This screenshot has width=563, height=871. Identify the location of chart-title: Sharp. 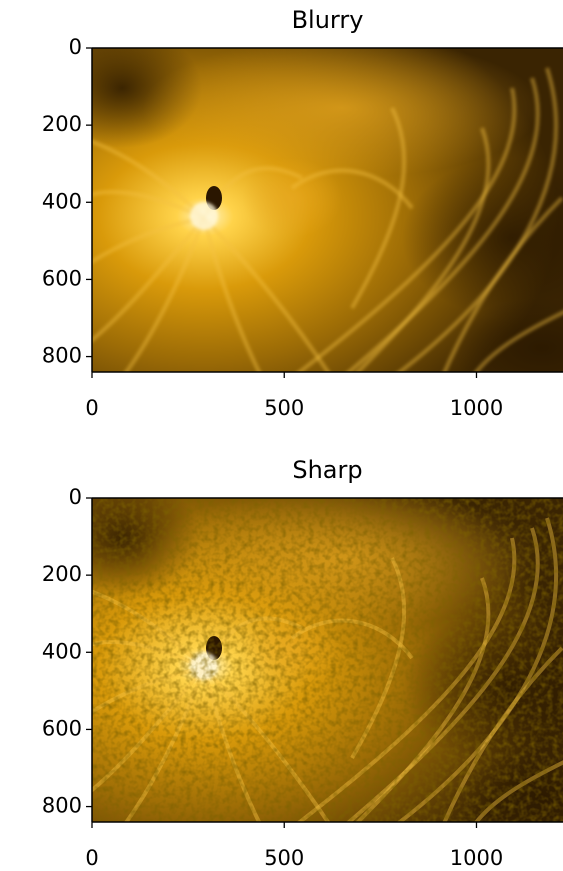
(327, 470).